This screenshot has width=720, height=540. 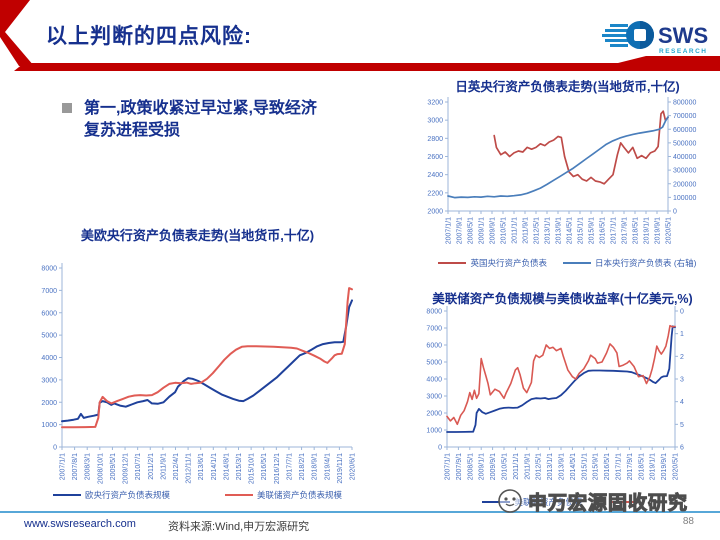 What do you see at coordinates (201, 466) in the screenshot?
I see `svg-text: 2013/6/1` at bounding box center [201, 466].